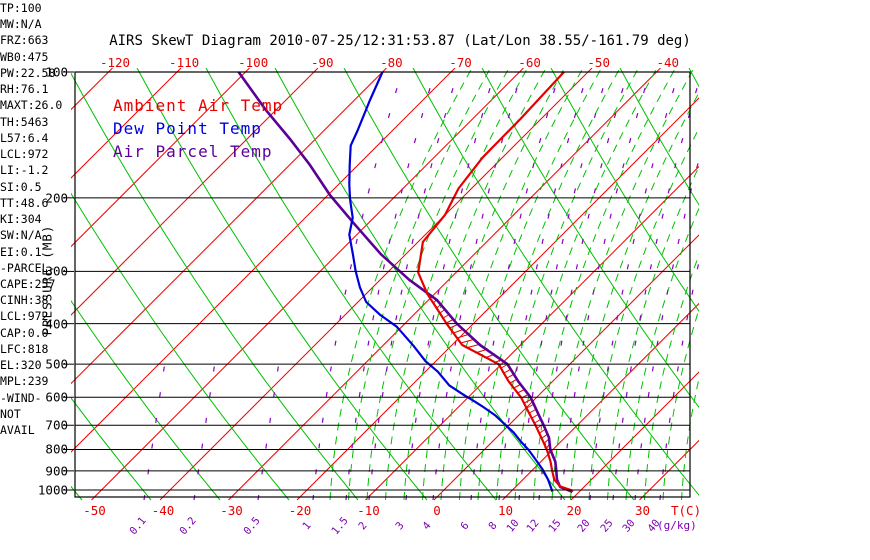 The height and width of the screenshot is (560, 870). I want to click on index-item: MW:N/A, so click(21, 24).